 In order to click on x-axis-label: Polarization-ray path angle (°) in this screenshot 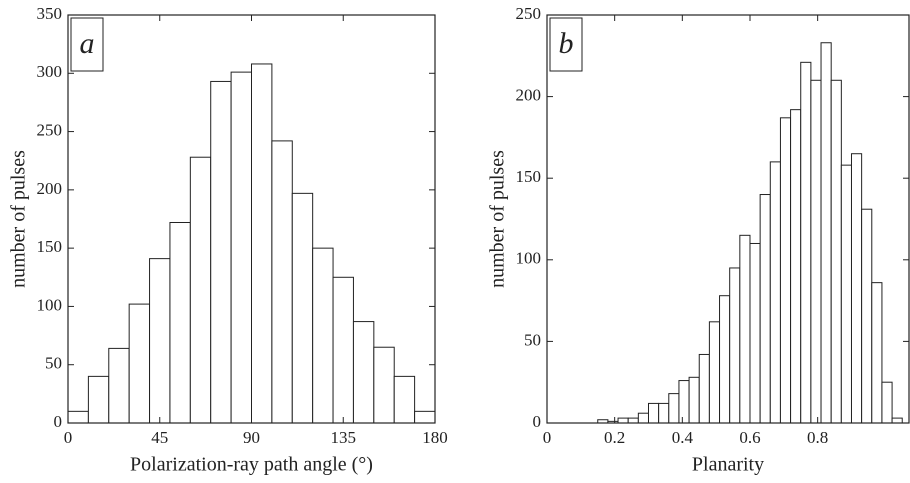, I will do `click(251, 465)`.